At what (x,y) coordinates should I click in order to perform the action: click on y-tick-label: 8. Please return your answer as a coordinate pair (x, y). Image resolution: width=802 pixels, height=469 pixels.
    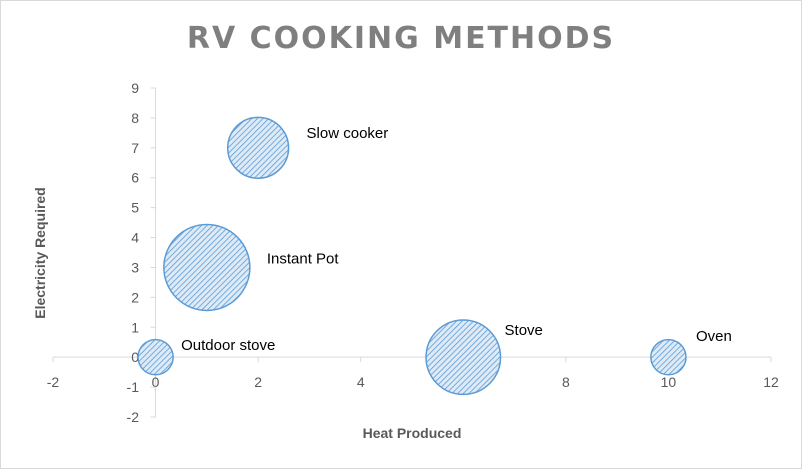
    Looking at the image, I should click on (135, 118).